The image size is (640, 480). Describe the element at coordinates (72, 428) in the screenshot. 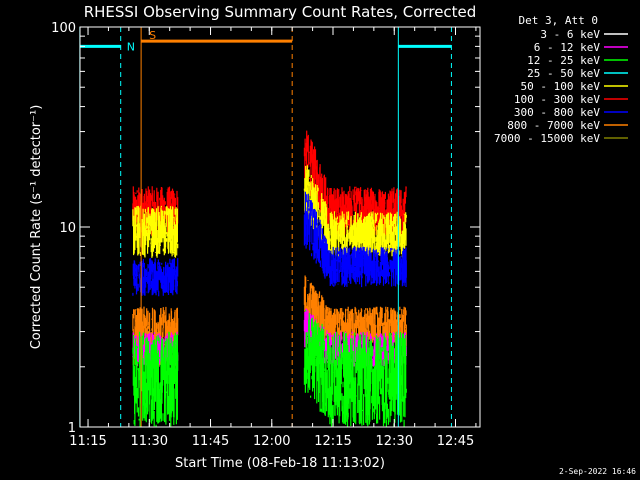

I see `y-tick-label-0: 1` at that location.